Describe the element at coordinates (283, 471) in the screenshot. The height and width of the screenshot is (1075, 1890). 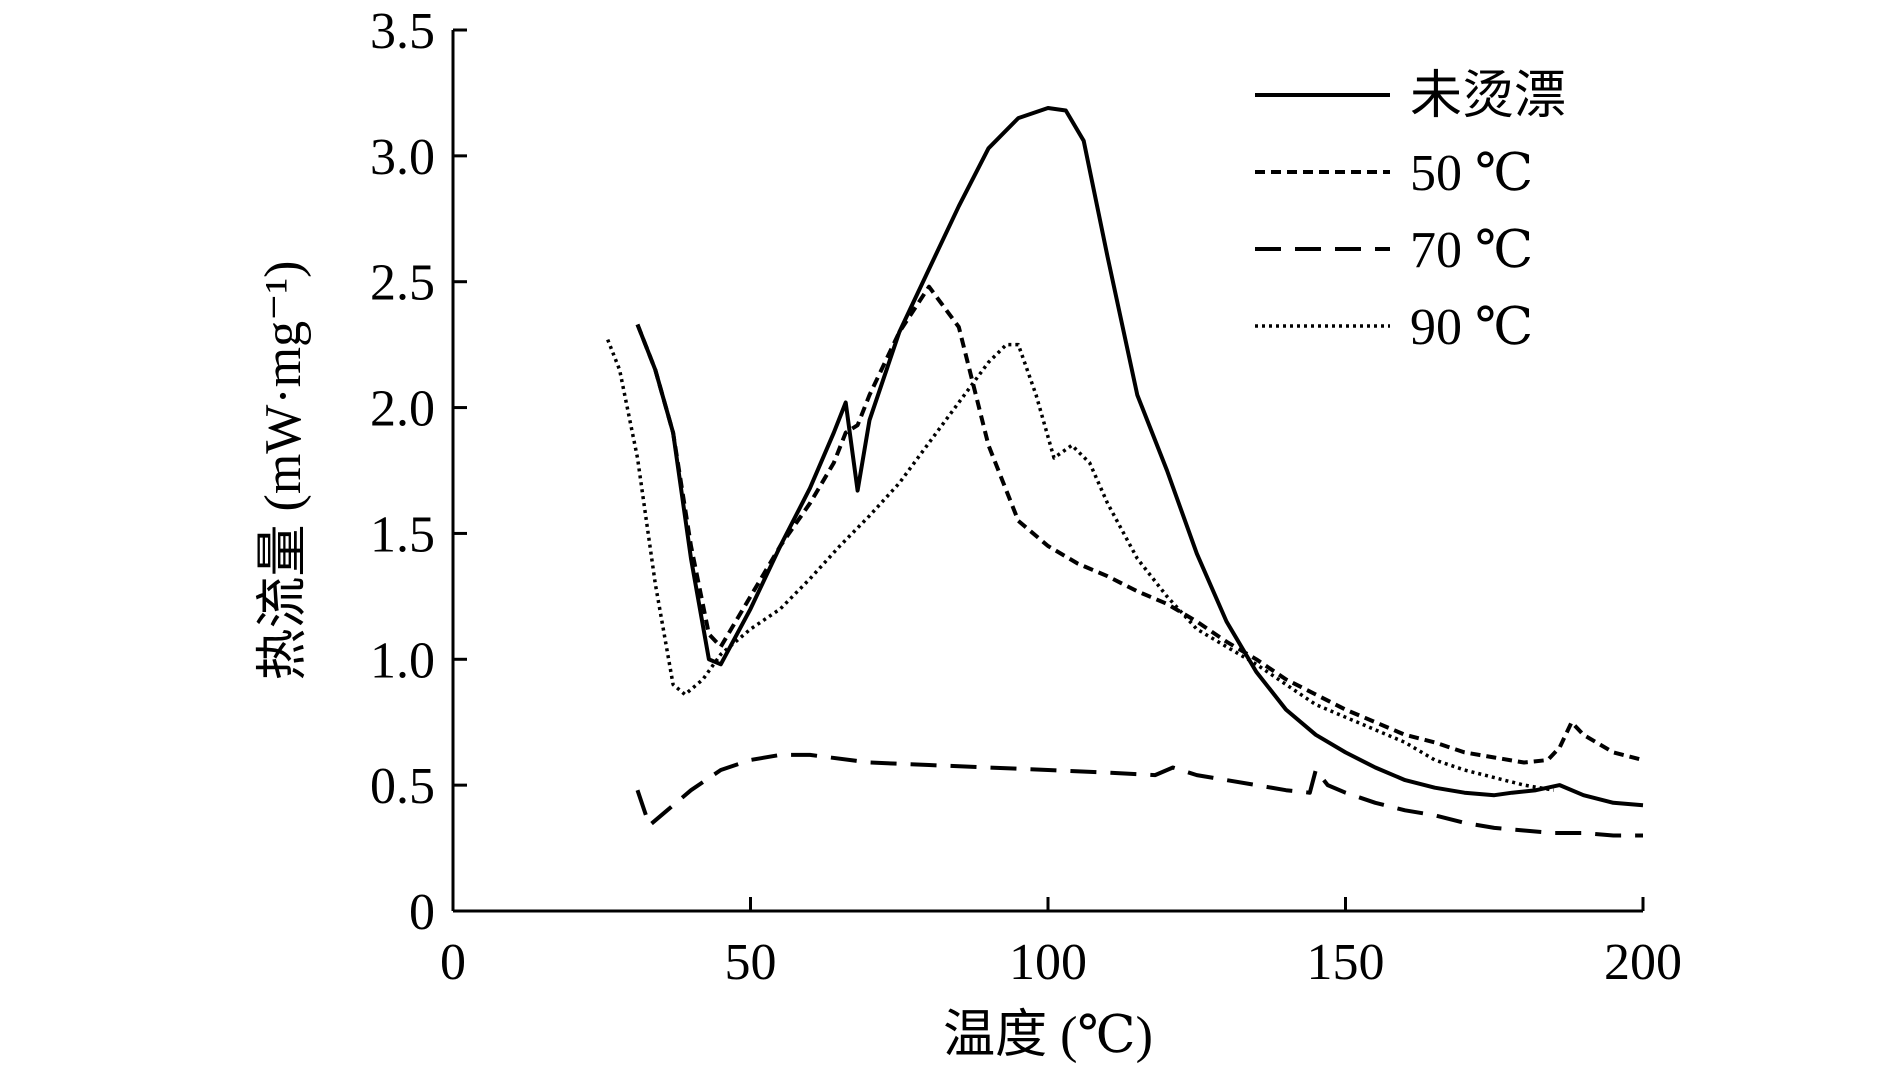
I see `y-axis-title: 热流量 (mW·mg⁻¹)` at that location.